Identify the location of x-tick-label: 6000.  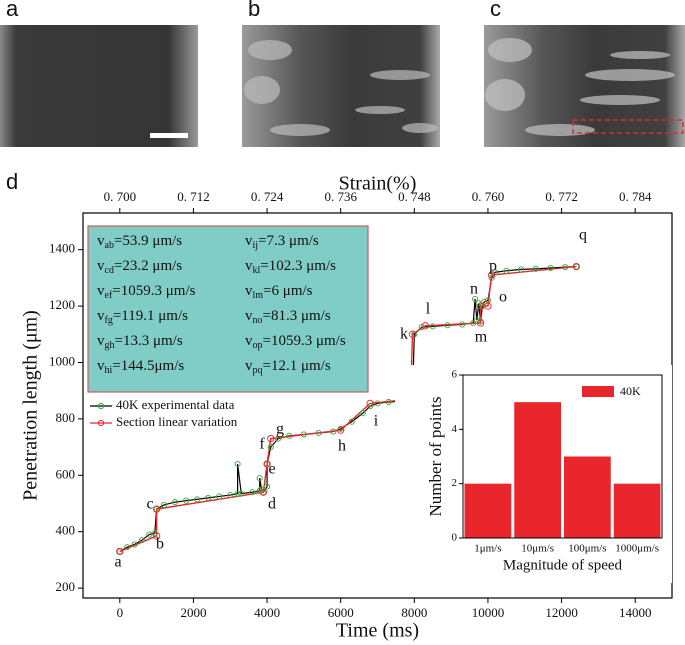
(341, 612).